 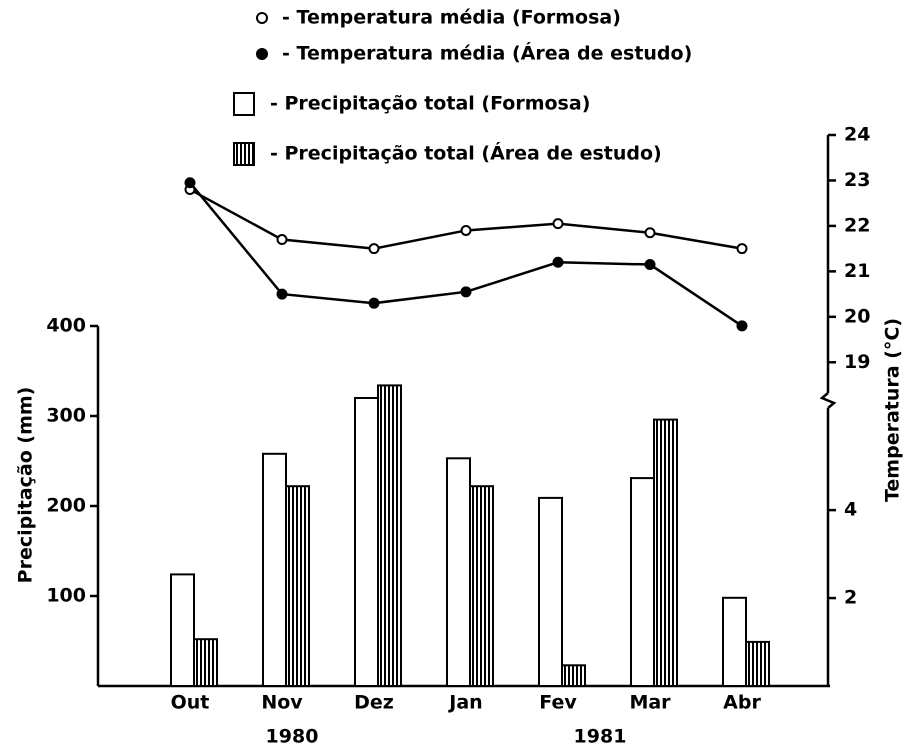 What do you see at coordinates (850, 510) in the screenshot?
I see `y2-tick-label: 4` at bounding box center [850, 510].